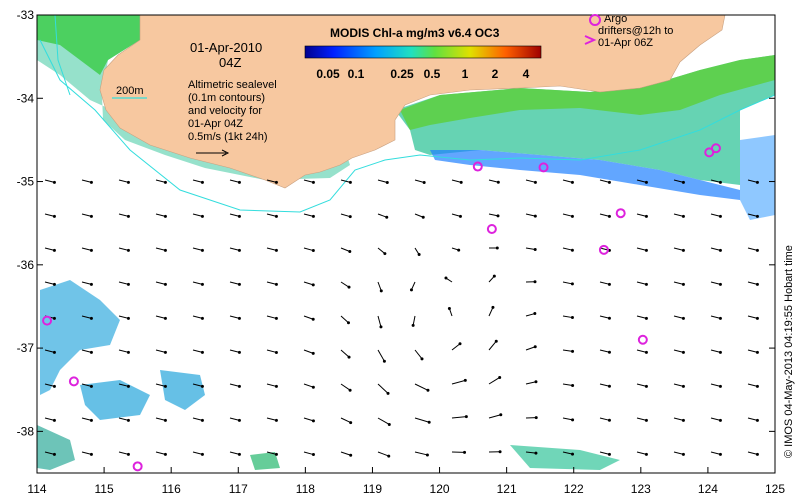 The height and width of the screenshot is (500, 800). I want to click on note-line-1: Altimetric sealevel, so click(232, 85).